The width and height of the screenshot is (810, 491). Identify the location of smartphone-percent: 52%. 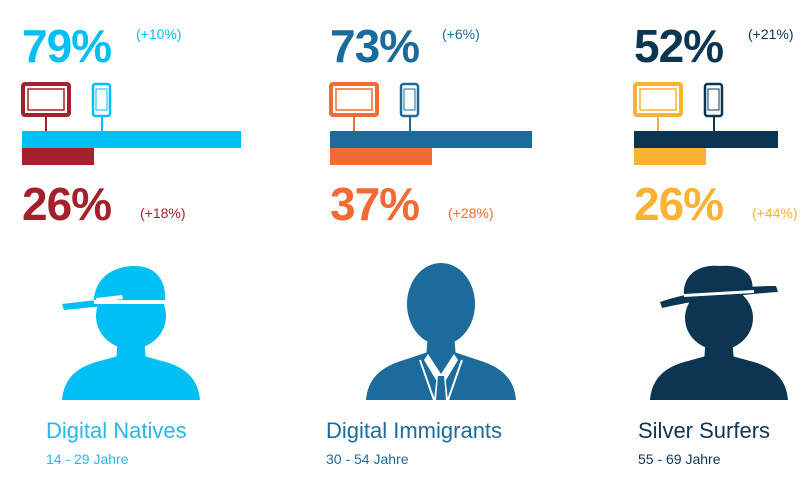
(679, 46).